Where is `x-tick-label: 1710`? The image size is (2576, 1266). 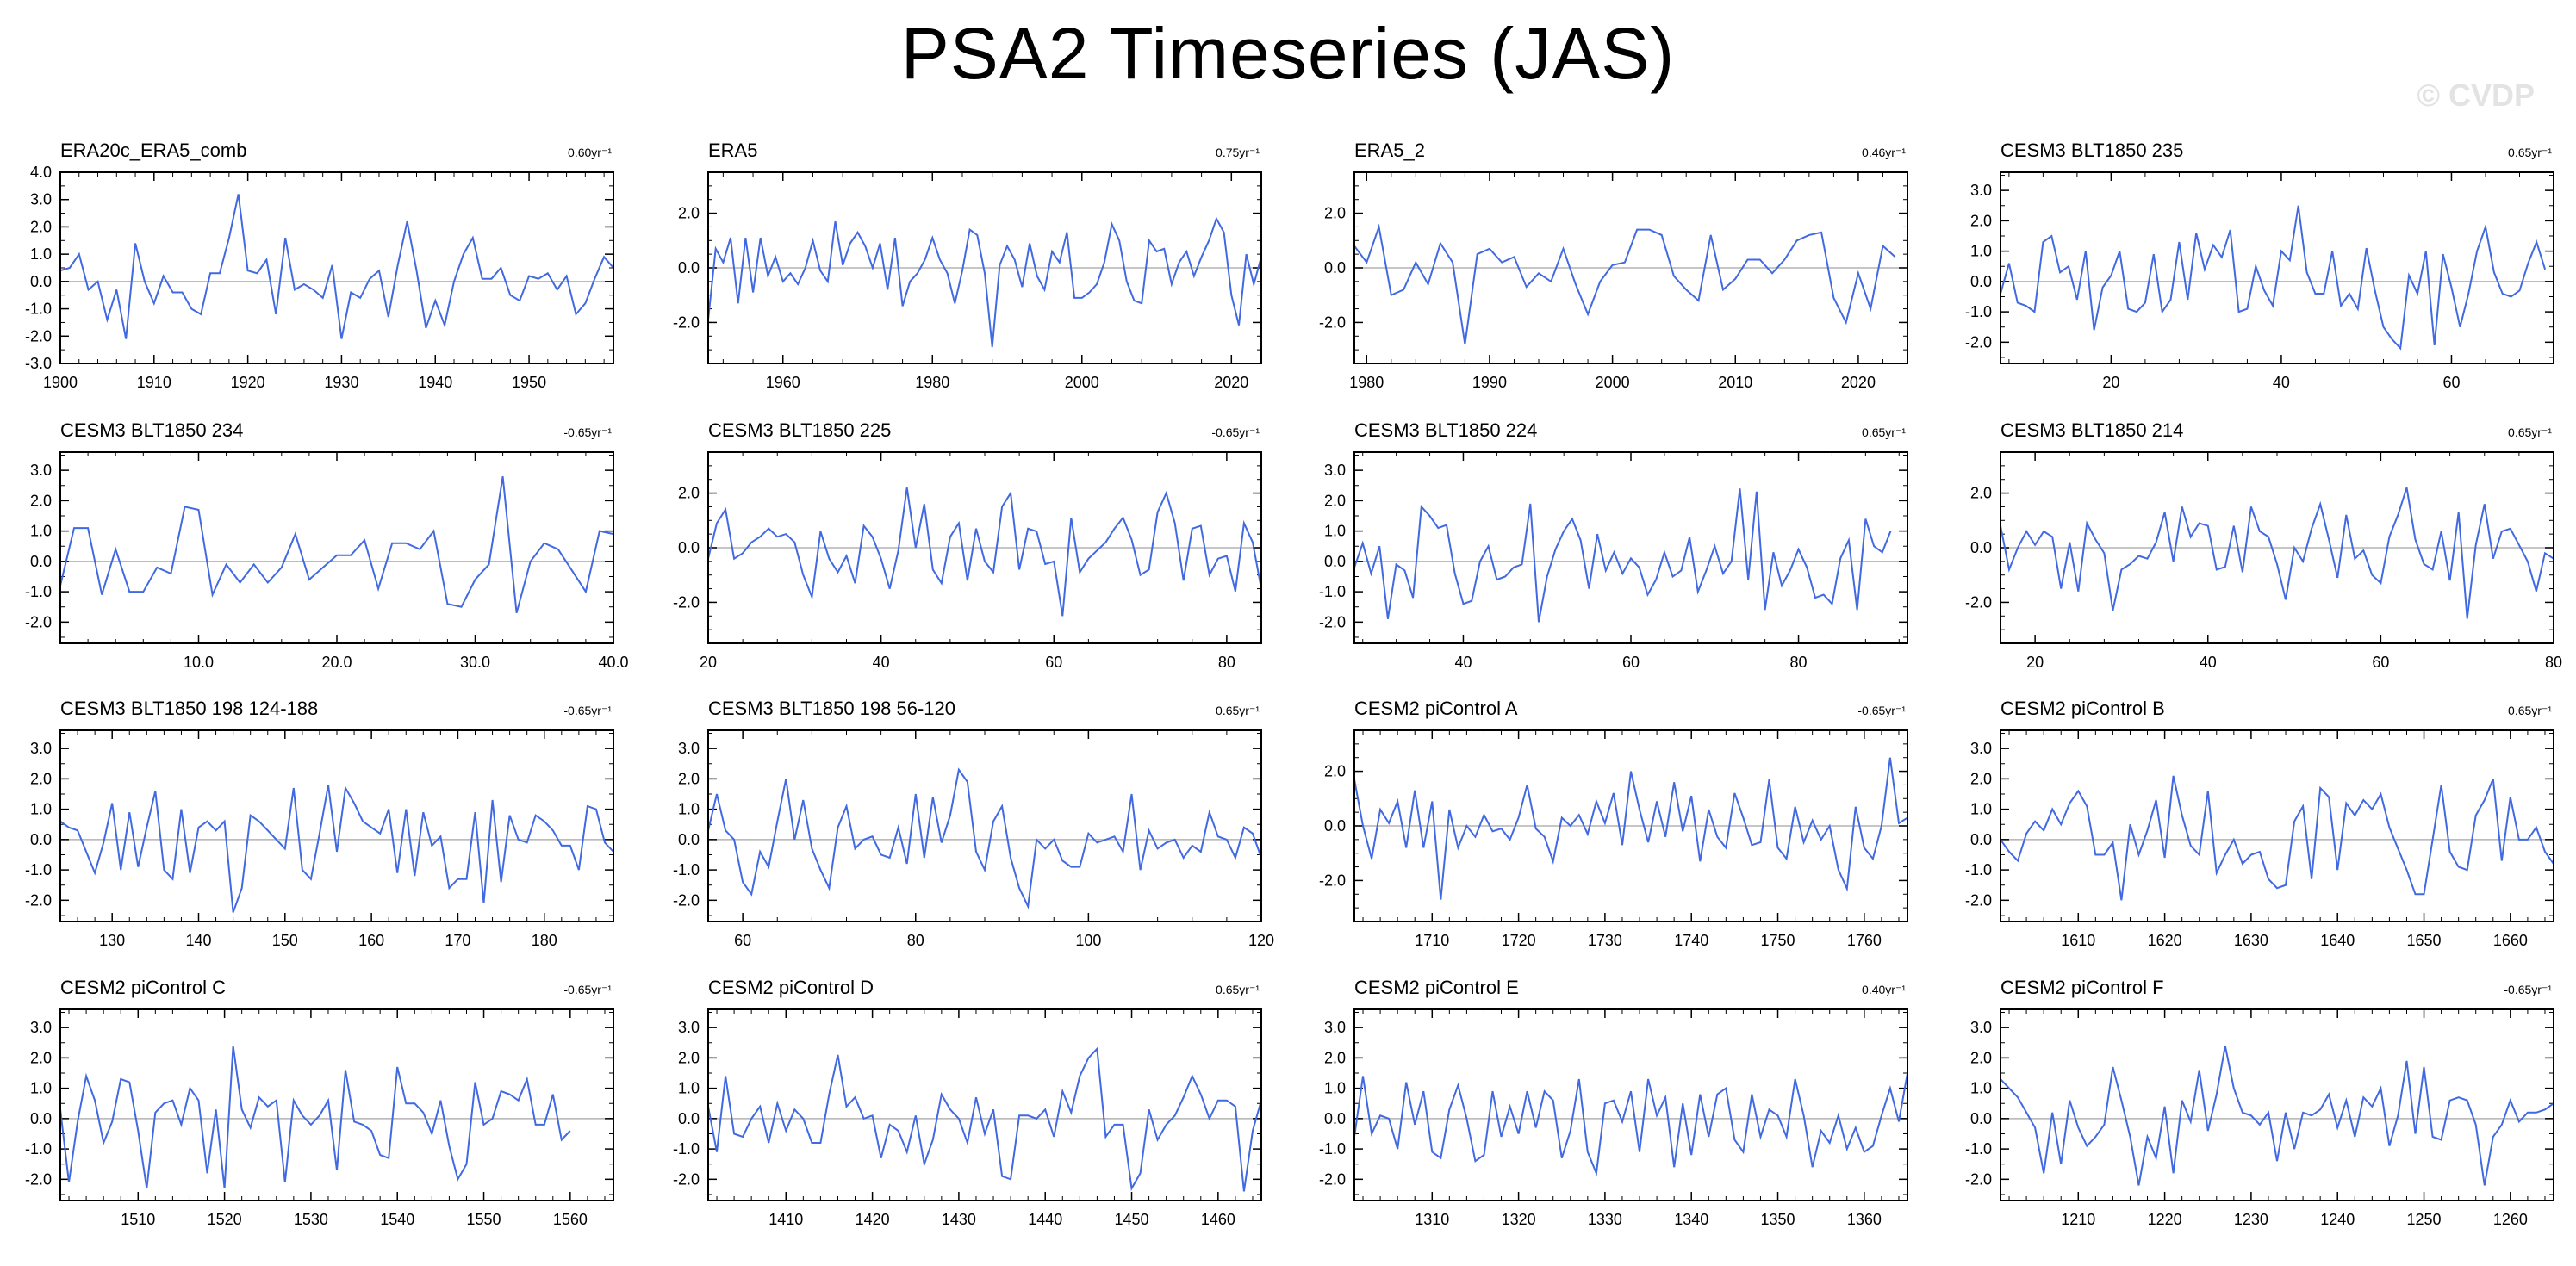
x-tick-label: 1710 is located at coordinates (1432, 940).